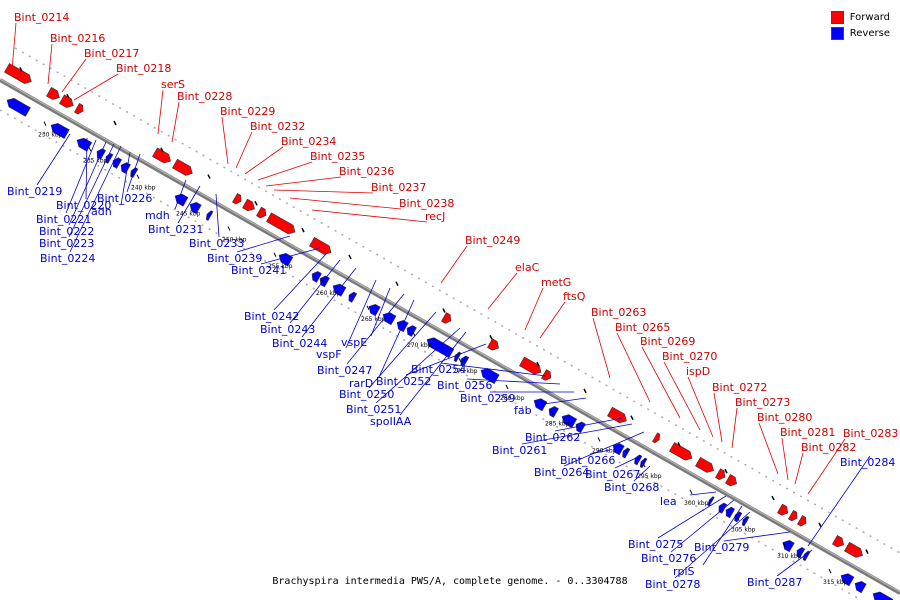  I want to click on reverse-gene-label: rplS, so click(684, 571).